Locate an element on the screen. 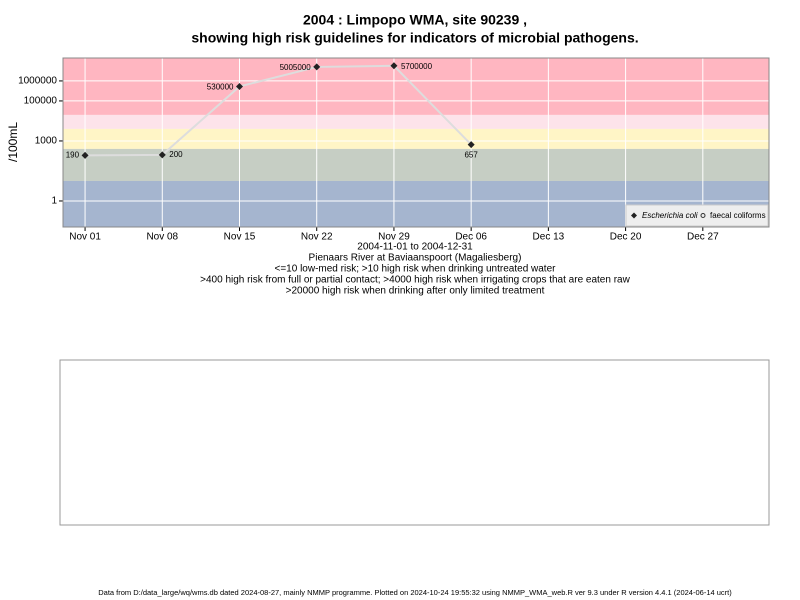  x-tick-label: Dec 20 is located at coordinates (626, 237).